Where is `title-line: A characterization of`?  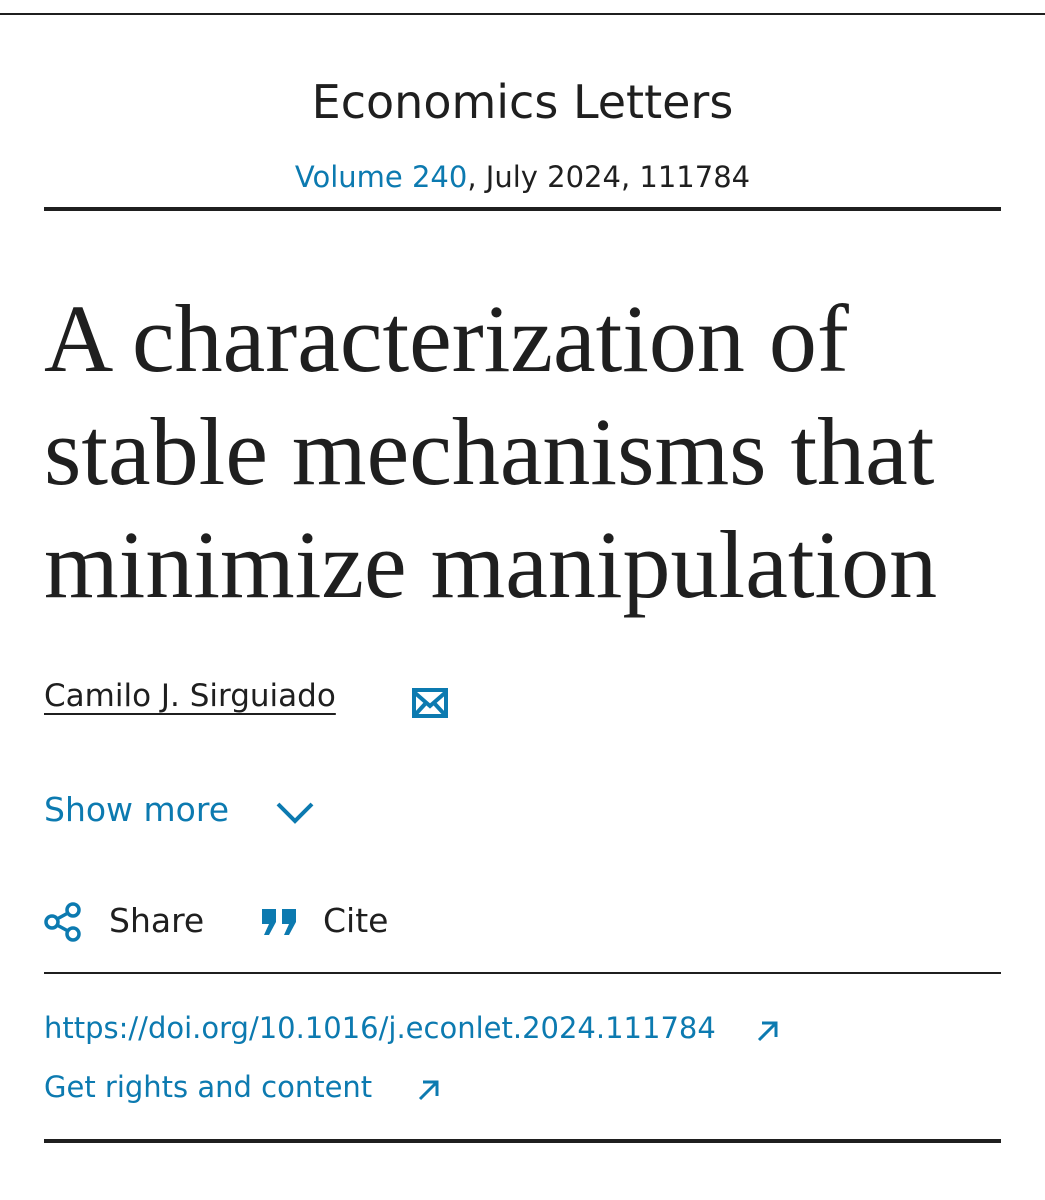 title-line: A characterization of is located at coordinates (446, 338).